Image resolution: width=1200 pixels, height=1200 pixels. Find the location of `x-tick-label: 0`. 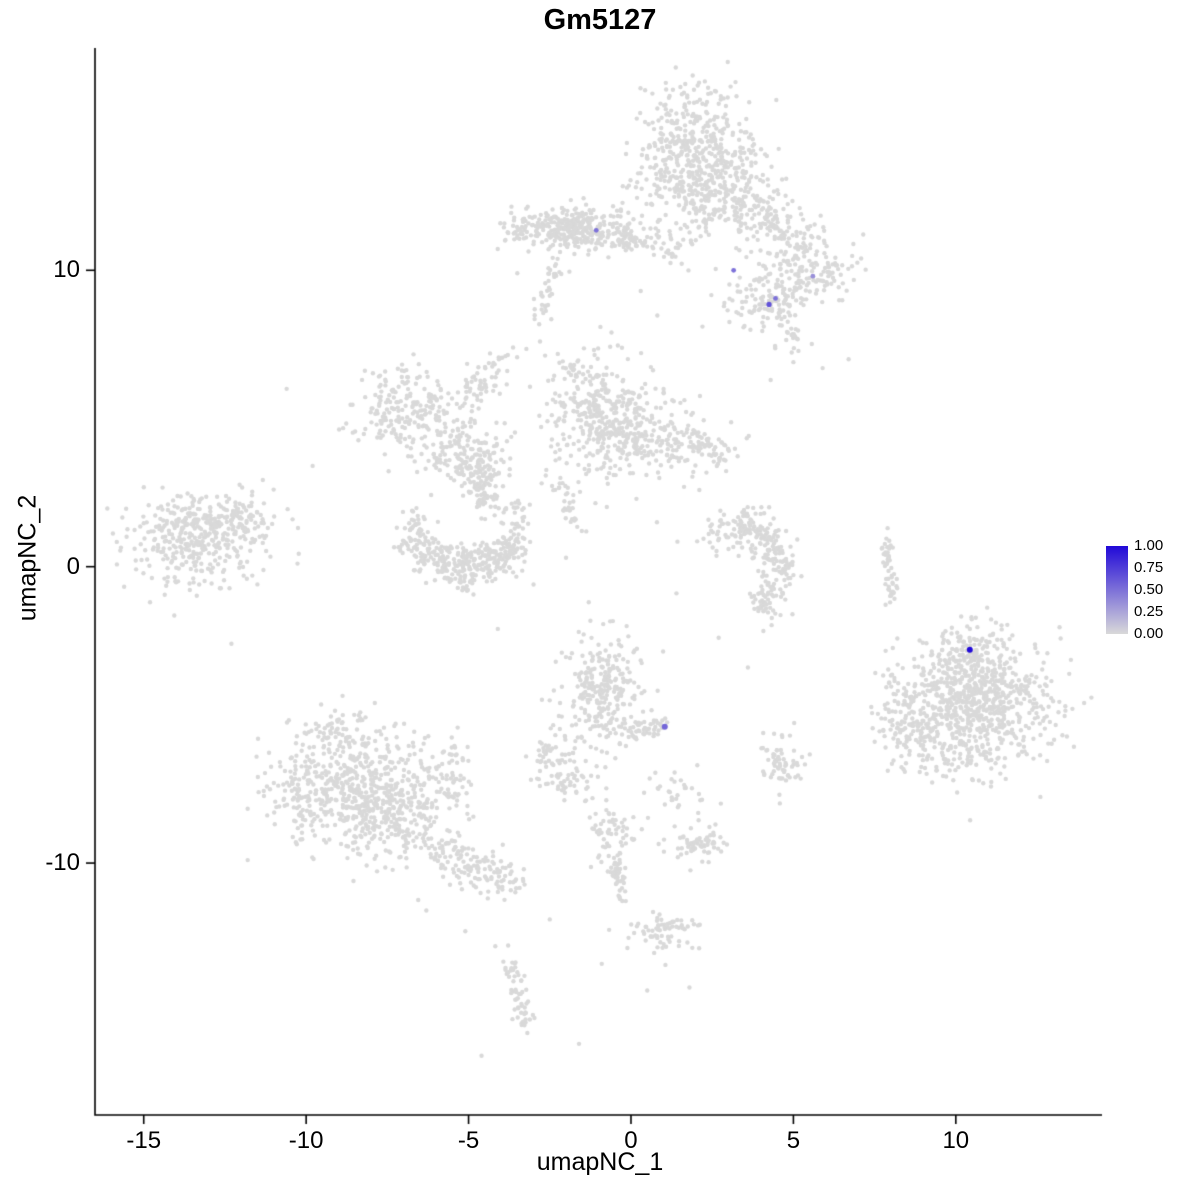

x-tick-label: 0 is located at coordinates (631, 1140).